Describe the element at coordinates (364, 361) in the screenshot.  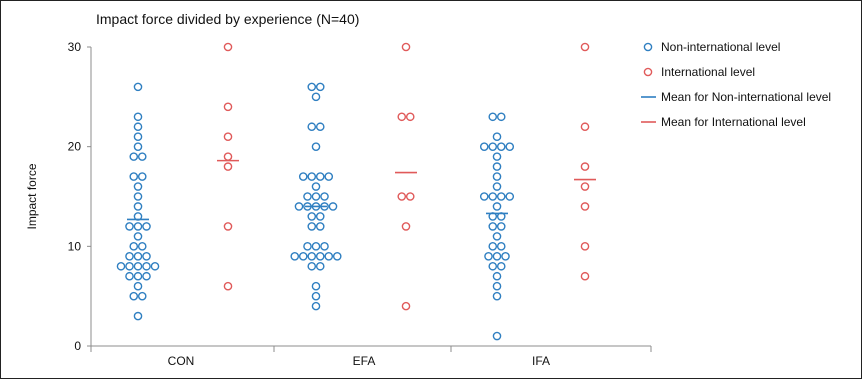
I see `x-tick-label: EFA` at that location.